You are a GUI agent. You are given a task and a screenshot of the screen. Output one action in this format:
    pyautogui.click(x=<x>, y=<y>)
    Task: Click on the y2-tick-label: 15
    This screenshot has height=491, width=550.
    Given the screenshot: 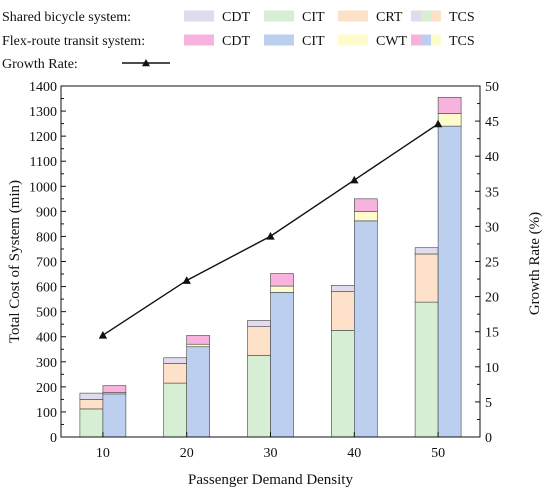 What is the action you would take?
    pyautogui.click(x=492, y=333)
    